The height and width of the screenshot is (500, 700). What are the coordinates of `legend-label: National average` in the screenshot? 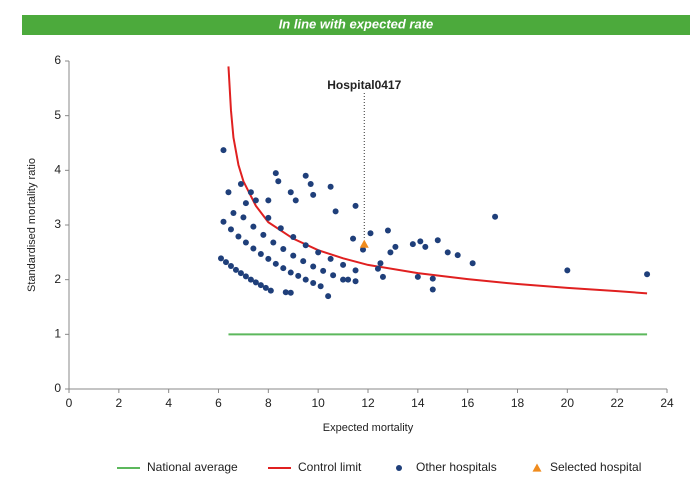 It's located at (192, 467).